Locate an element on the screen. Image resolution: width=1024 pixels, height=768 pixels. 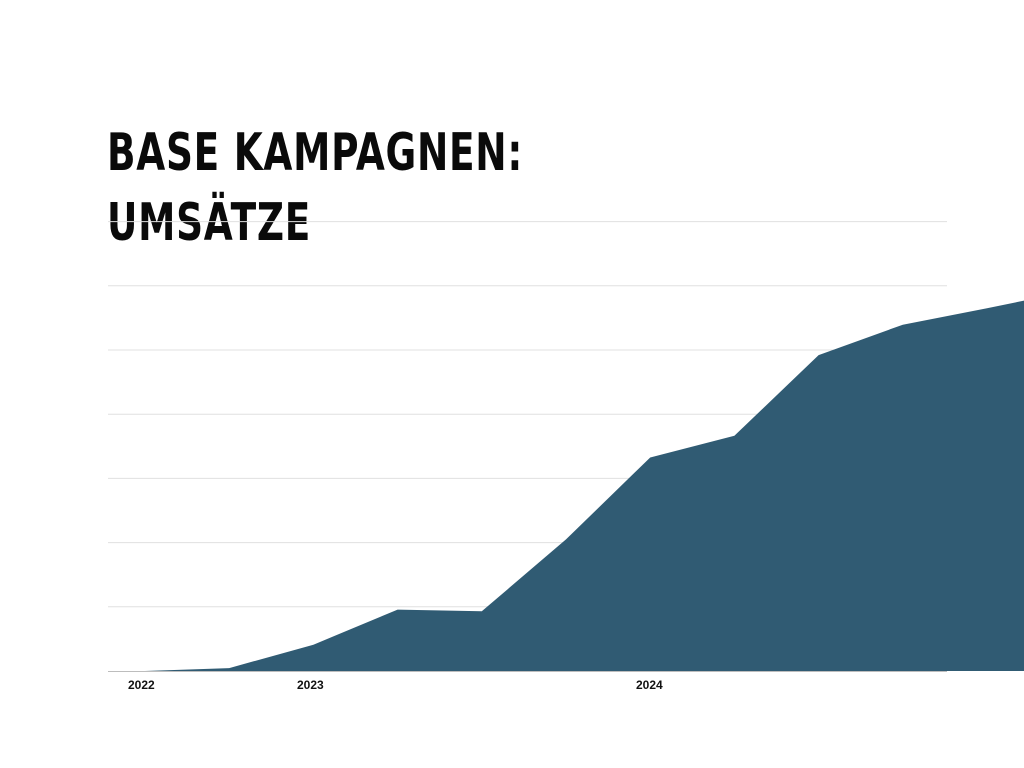
x-tick-label: 2023 is located at coordinates (310, 685).